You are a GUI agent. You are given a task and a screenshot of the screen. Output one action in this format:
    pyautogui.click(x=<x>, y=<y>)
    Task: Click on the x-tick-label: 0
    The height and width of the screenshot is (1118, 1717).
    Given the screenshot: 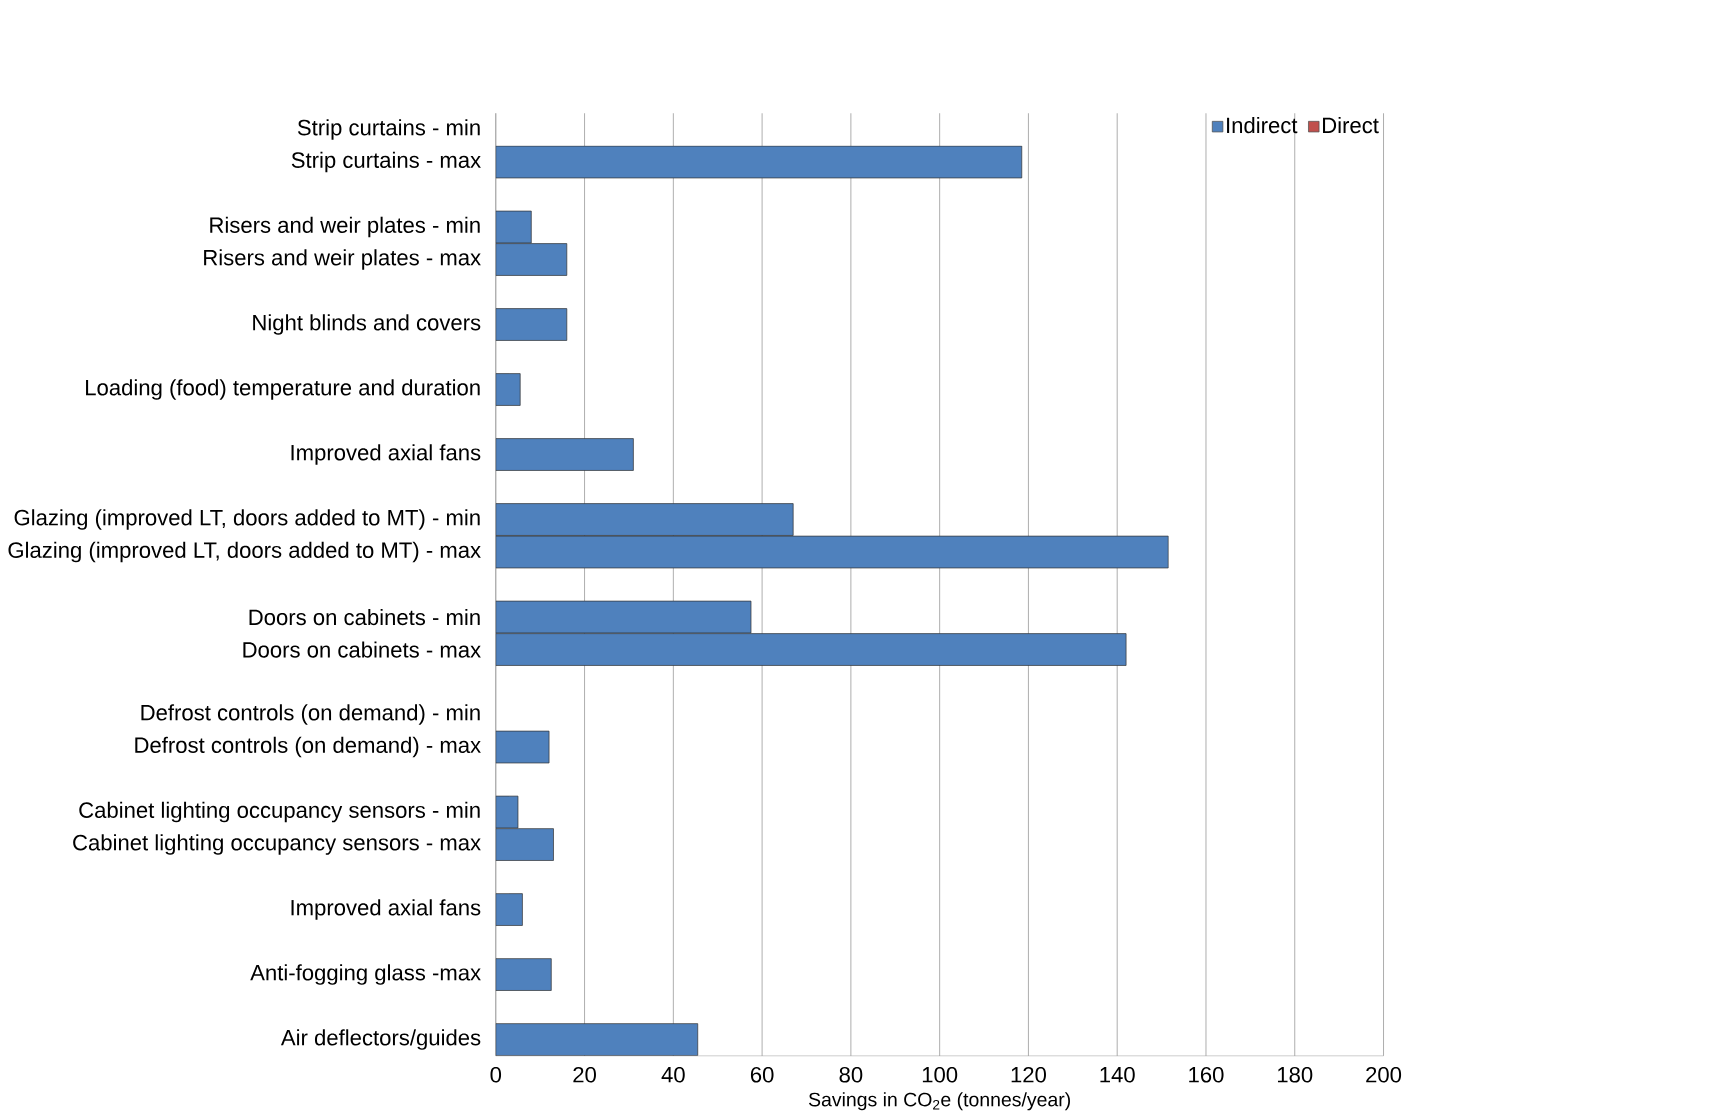 What is the action you would take?
    pyautogui.click(x=496, y=1075)
    